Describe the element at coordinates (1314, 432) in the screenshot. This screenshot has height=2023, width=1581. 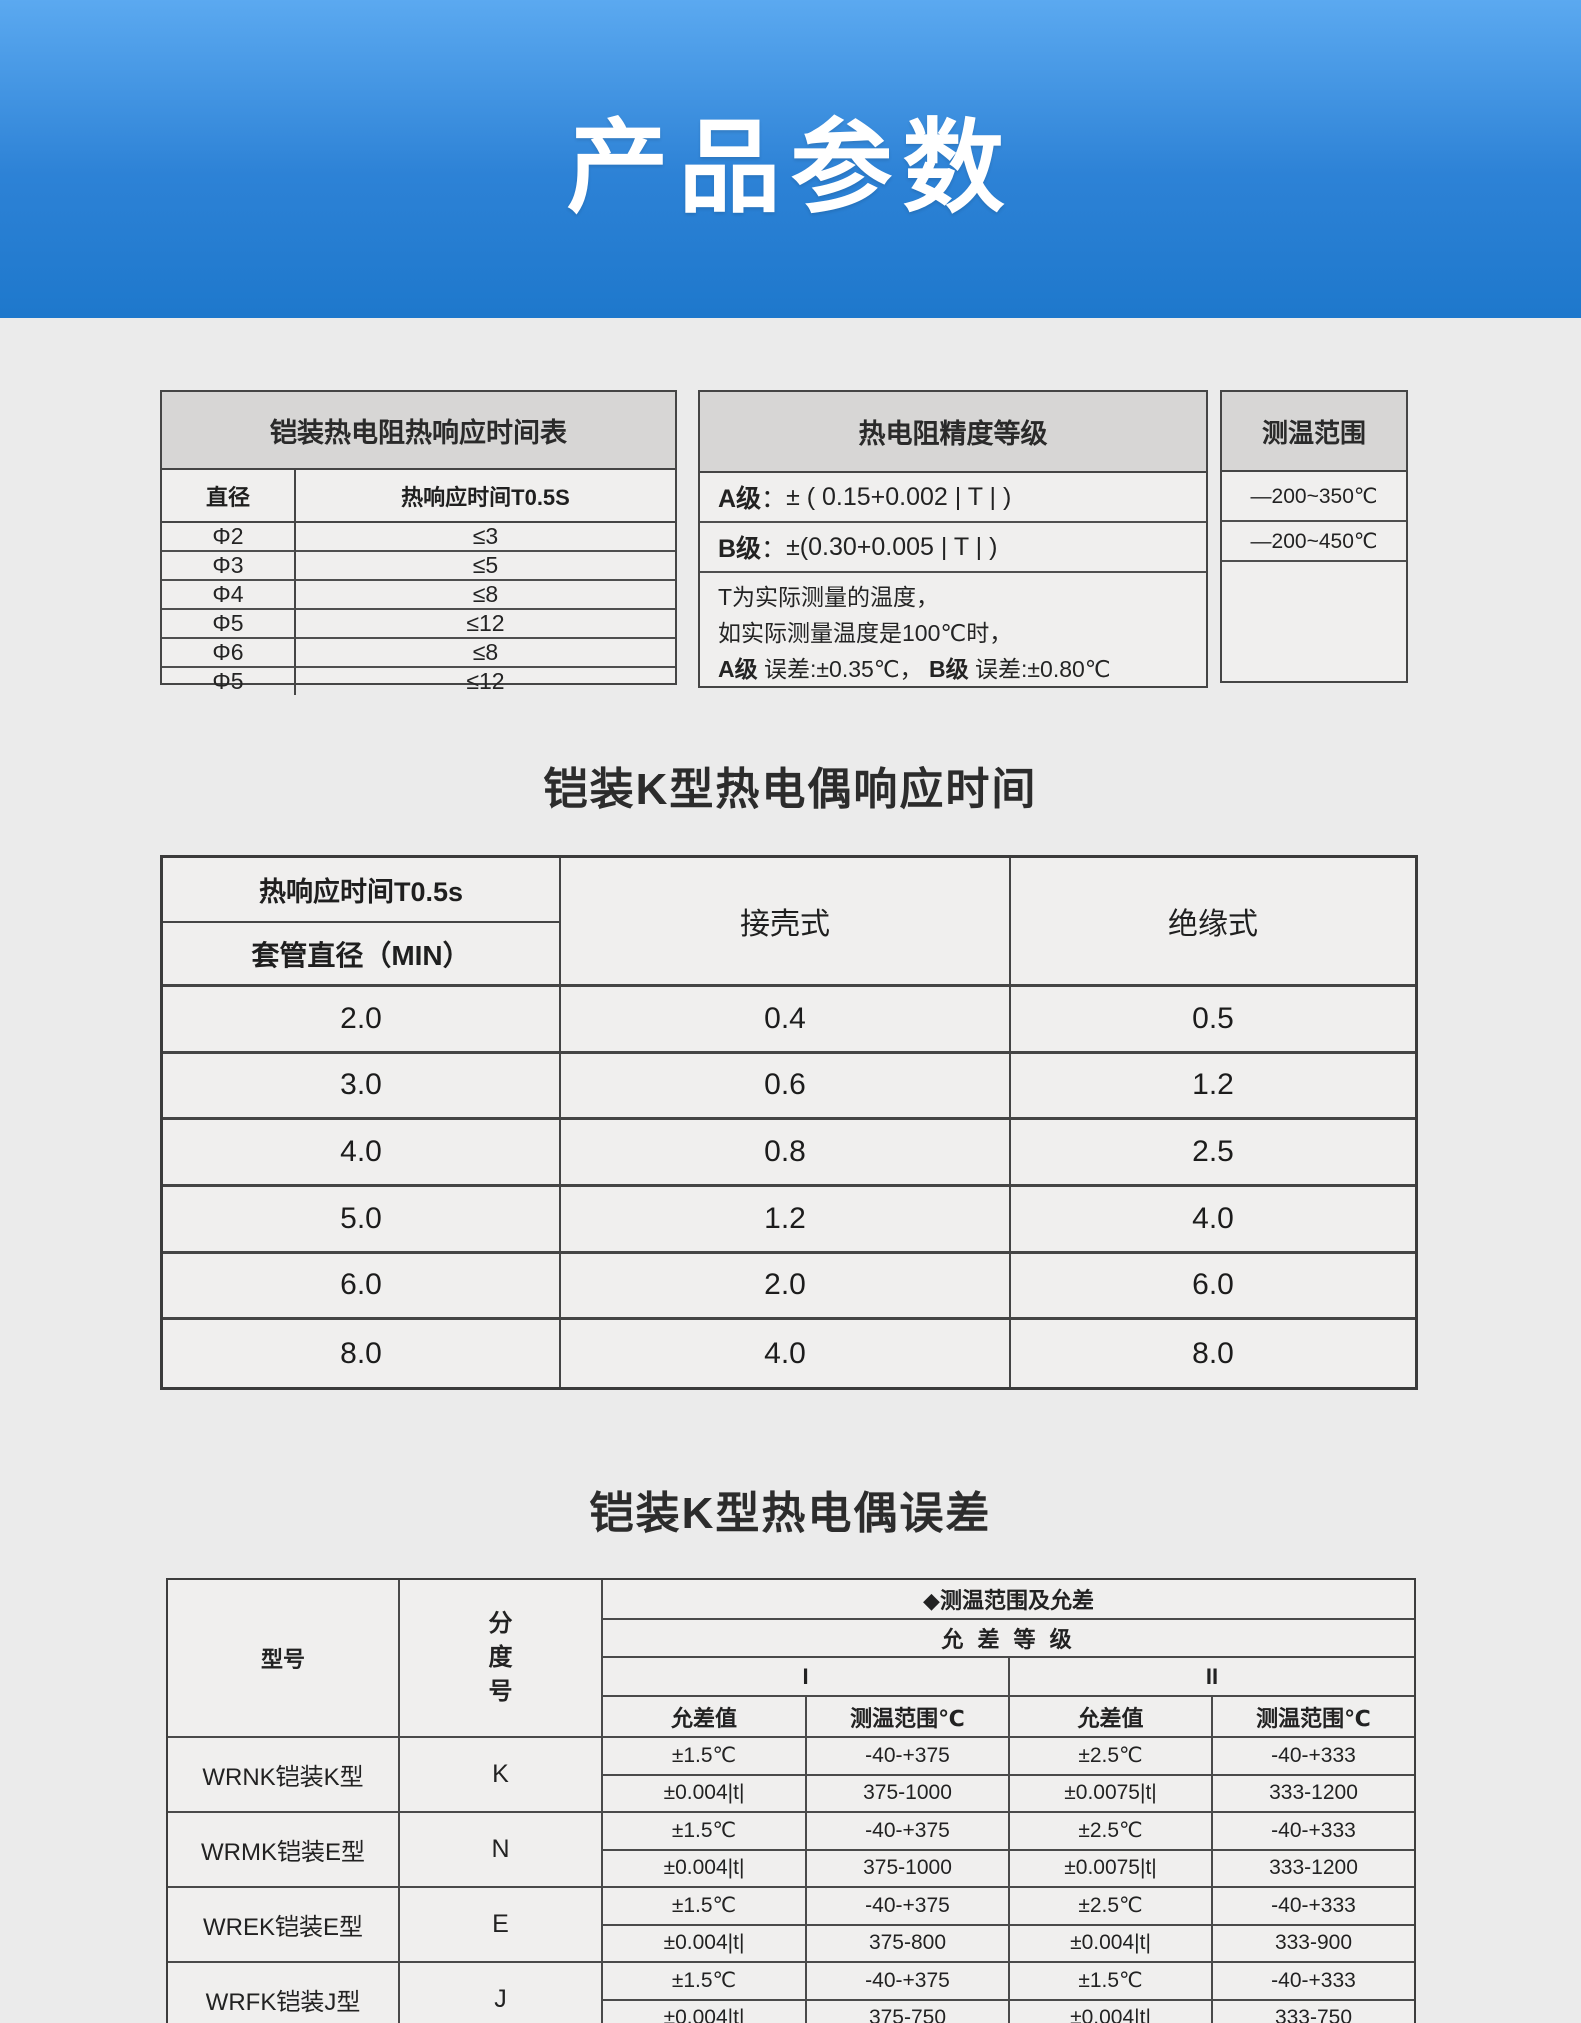
I see `measuring-range-title: 测温范围` at that location.